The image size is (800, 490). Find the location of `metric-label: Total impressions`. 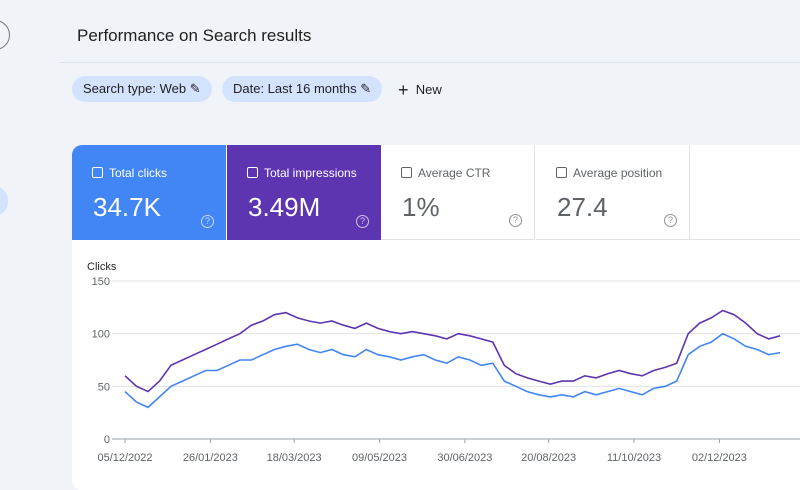

metric-label: Total impressions is located at coordinates (310, 173).